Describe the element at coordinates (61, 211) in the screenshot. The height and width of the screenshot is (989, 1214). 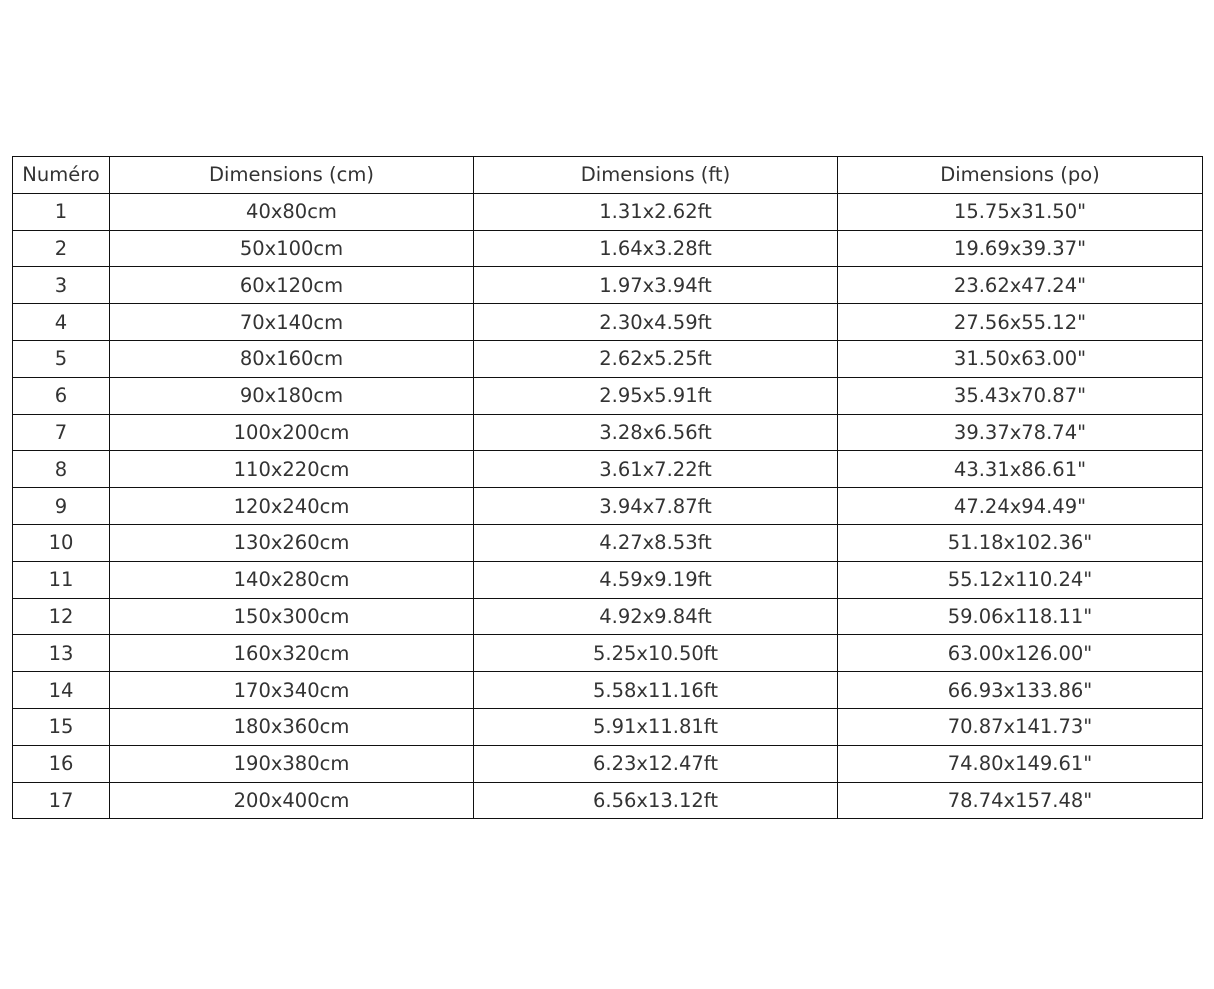
I see `cell-numero: 1` at that location.